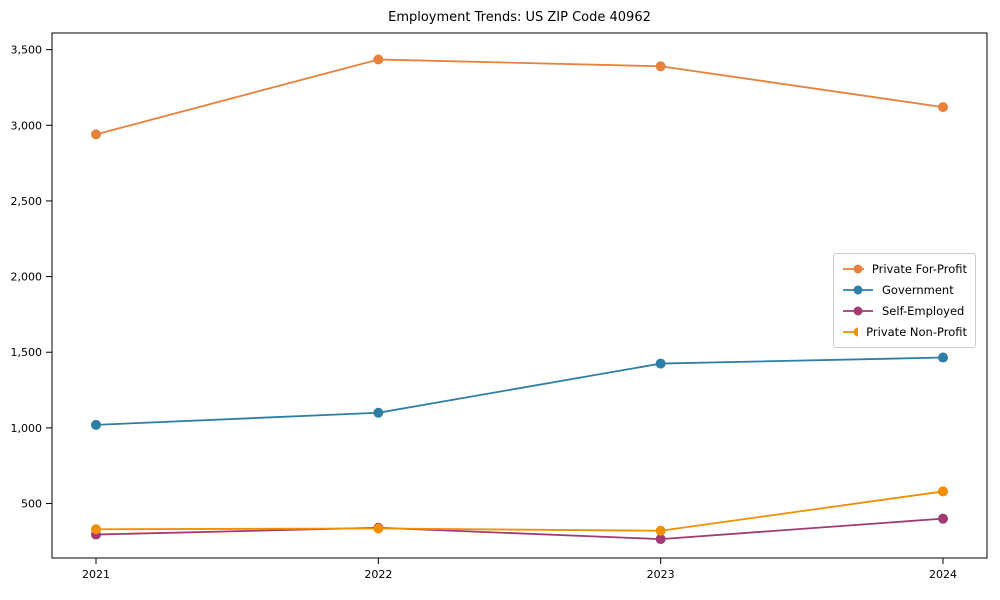  I want to click on y-tick-label: 3,500, so click(27, 50).